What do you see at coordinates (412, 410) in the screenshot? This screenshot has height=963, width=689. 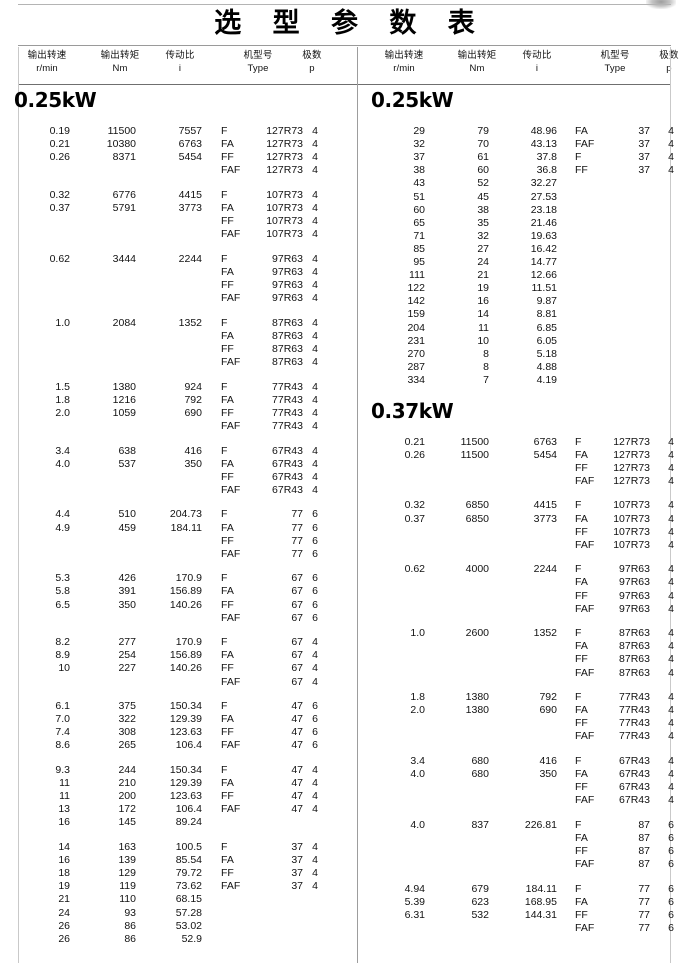 I see `power-rating-heading: 0.37kW` at bounding box center [412, 410].